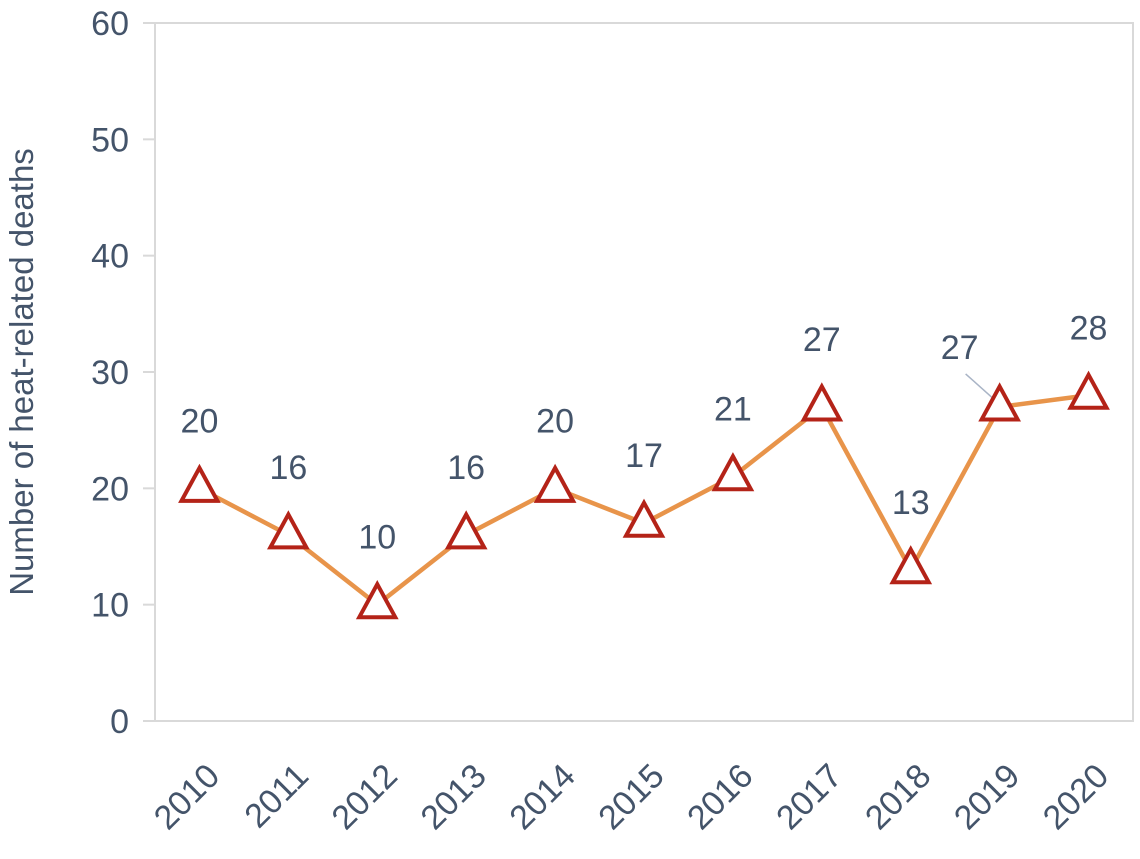 This screenshot has height=859, width=1140. Describe the element at coordinates (987, 797) in the screenshot. I see `x-tick-label: 2019` at that location.